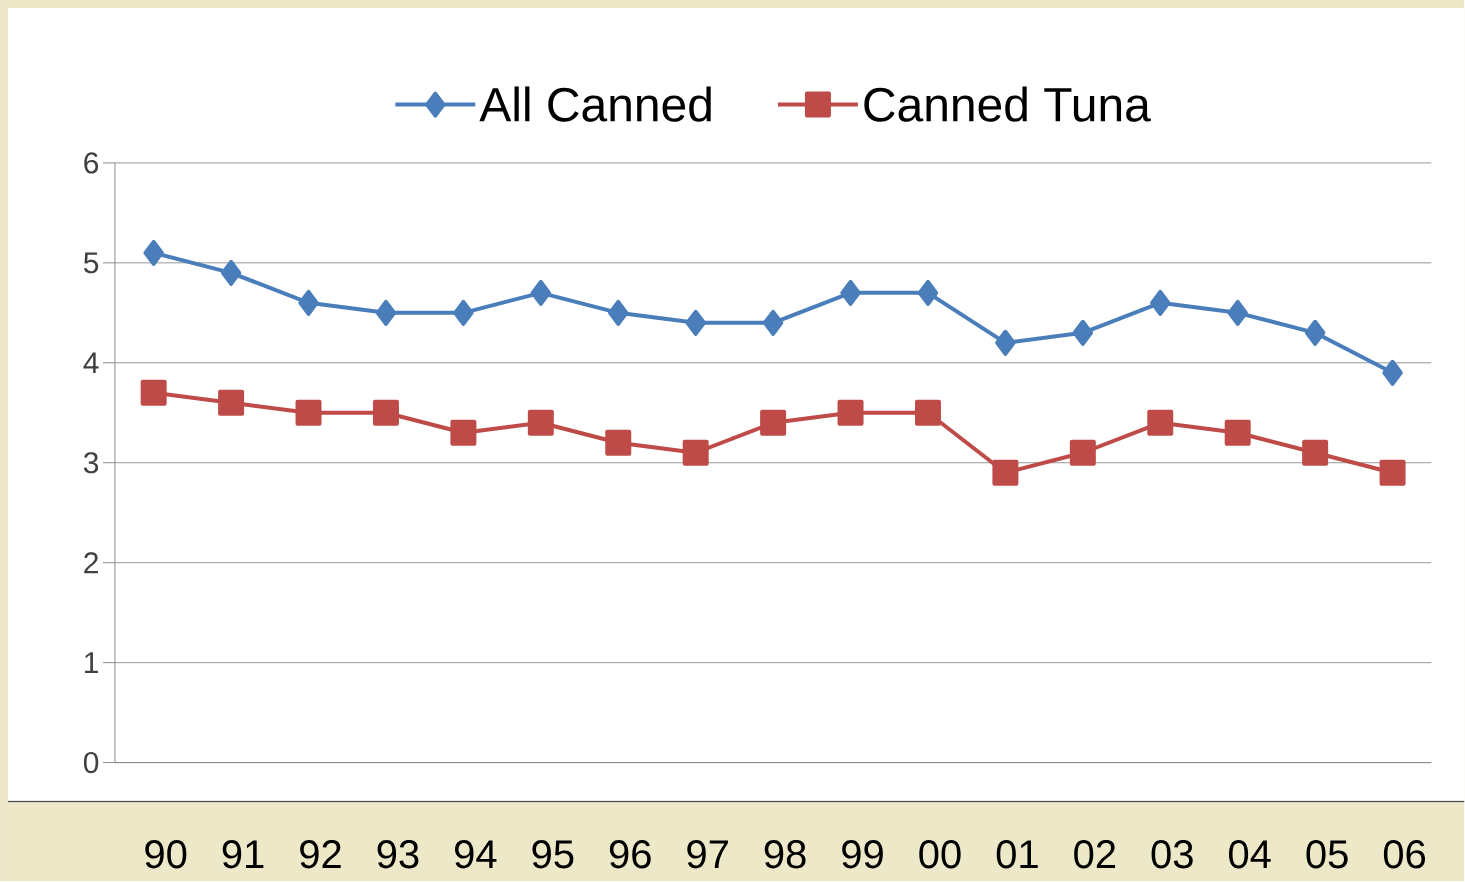 The image size is (1465, 882). What do you see at coordinates (1007, 104) in the screenshot?
I see `legend-label: Canned Tuna` at bounding box center [1007, 104].